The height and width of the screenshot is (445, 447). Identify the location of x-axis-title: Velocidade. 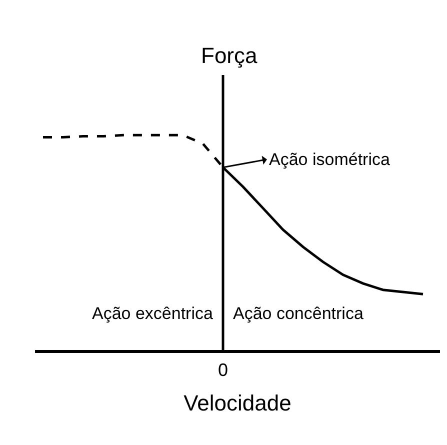
(238, 403).